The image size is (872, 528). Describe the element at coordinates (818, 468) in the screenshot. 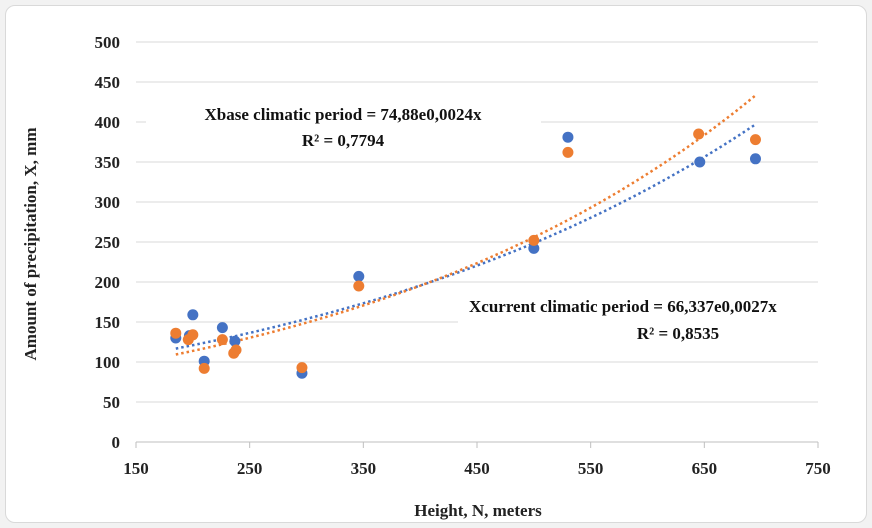

I see `x-tick-label: 750` at that location.